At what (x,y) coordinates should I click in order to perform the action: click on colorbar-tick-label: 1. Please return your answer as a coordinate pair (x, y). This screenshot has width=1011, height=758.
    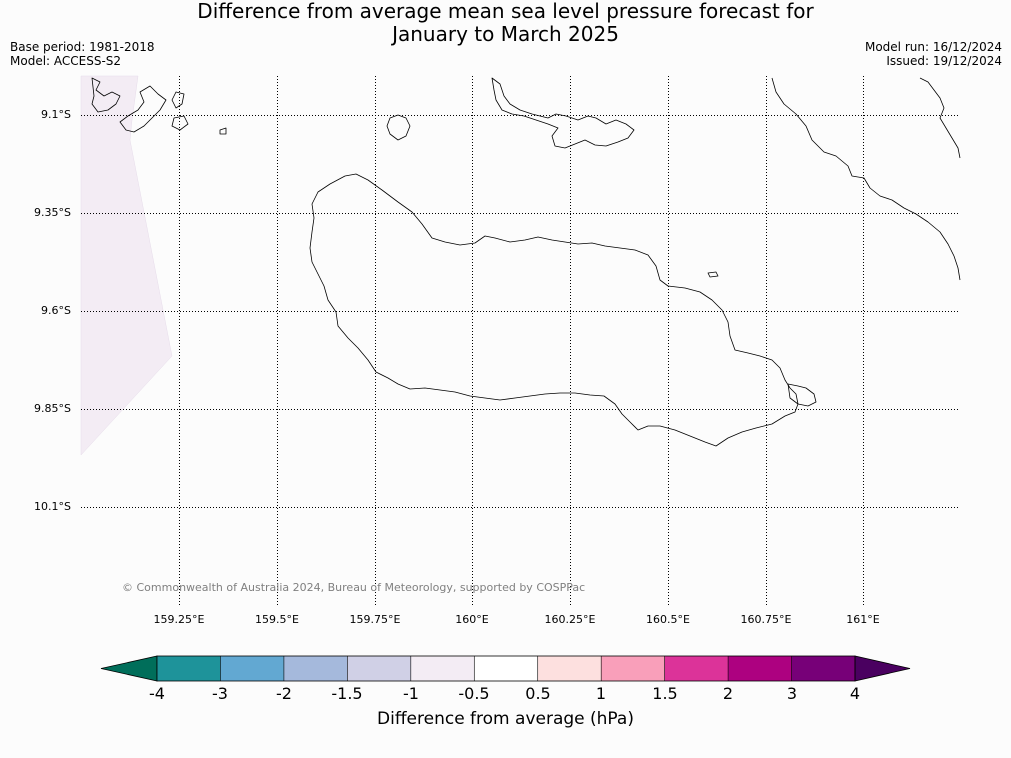
    Looking at the image, I should click on (601, 693).